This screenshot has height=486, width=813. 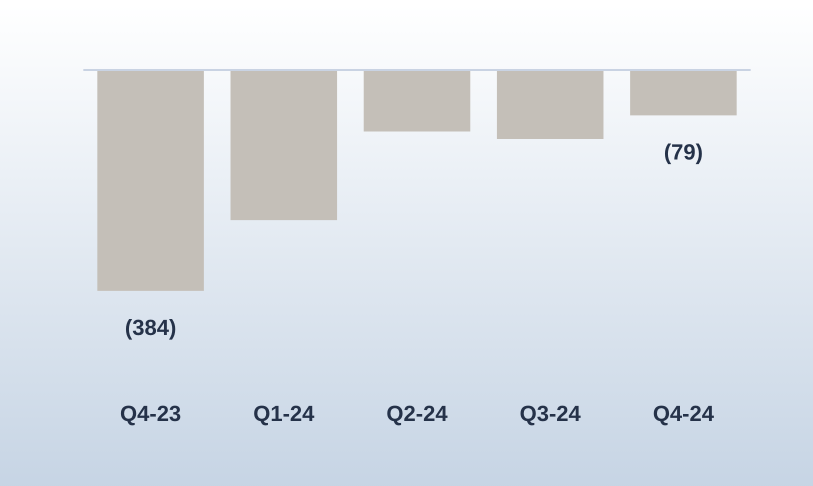 I want to click on data-label: (384), so click(x=150, y=327).